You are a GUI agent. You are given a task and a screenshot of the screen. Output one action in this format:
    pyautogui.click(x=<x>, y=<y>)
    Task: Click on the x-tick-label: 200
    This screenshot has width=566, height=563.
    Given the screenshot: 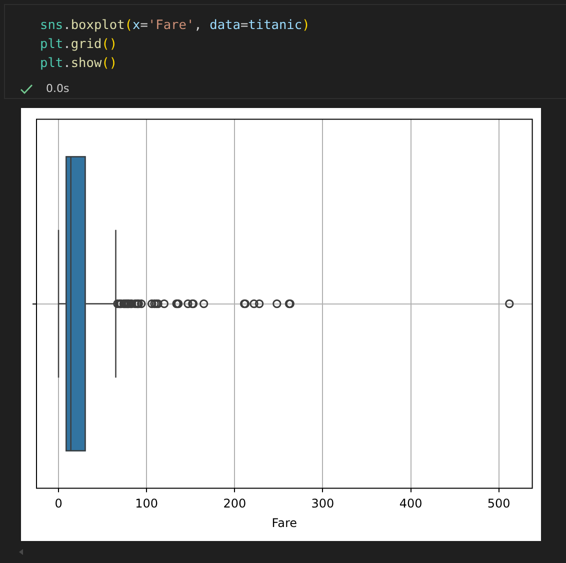 What is the action you would take?
    pyautogui.click(x=234, y=503)
    